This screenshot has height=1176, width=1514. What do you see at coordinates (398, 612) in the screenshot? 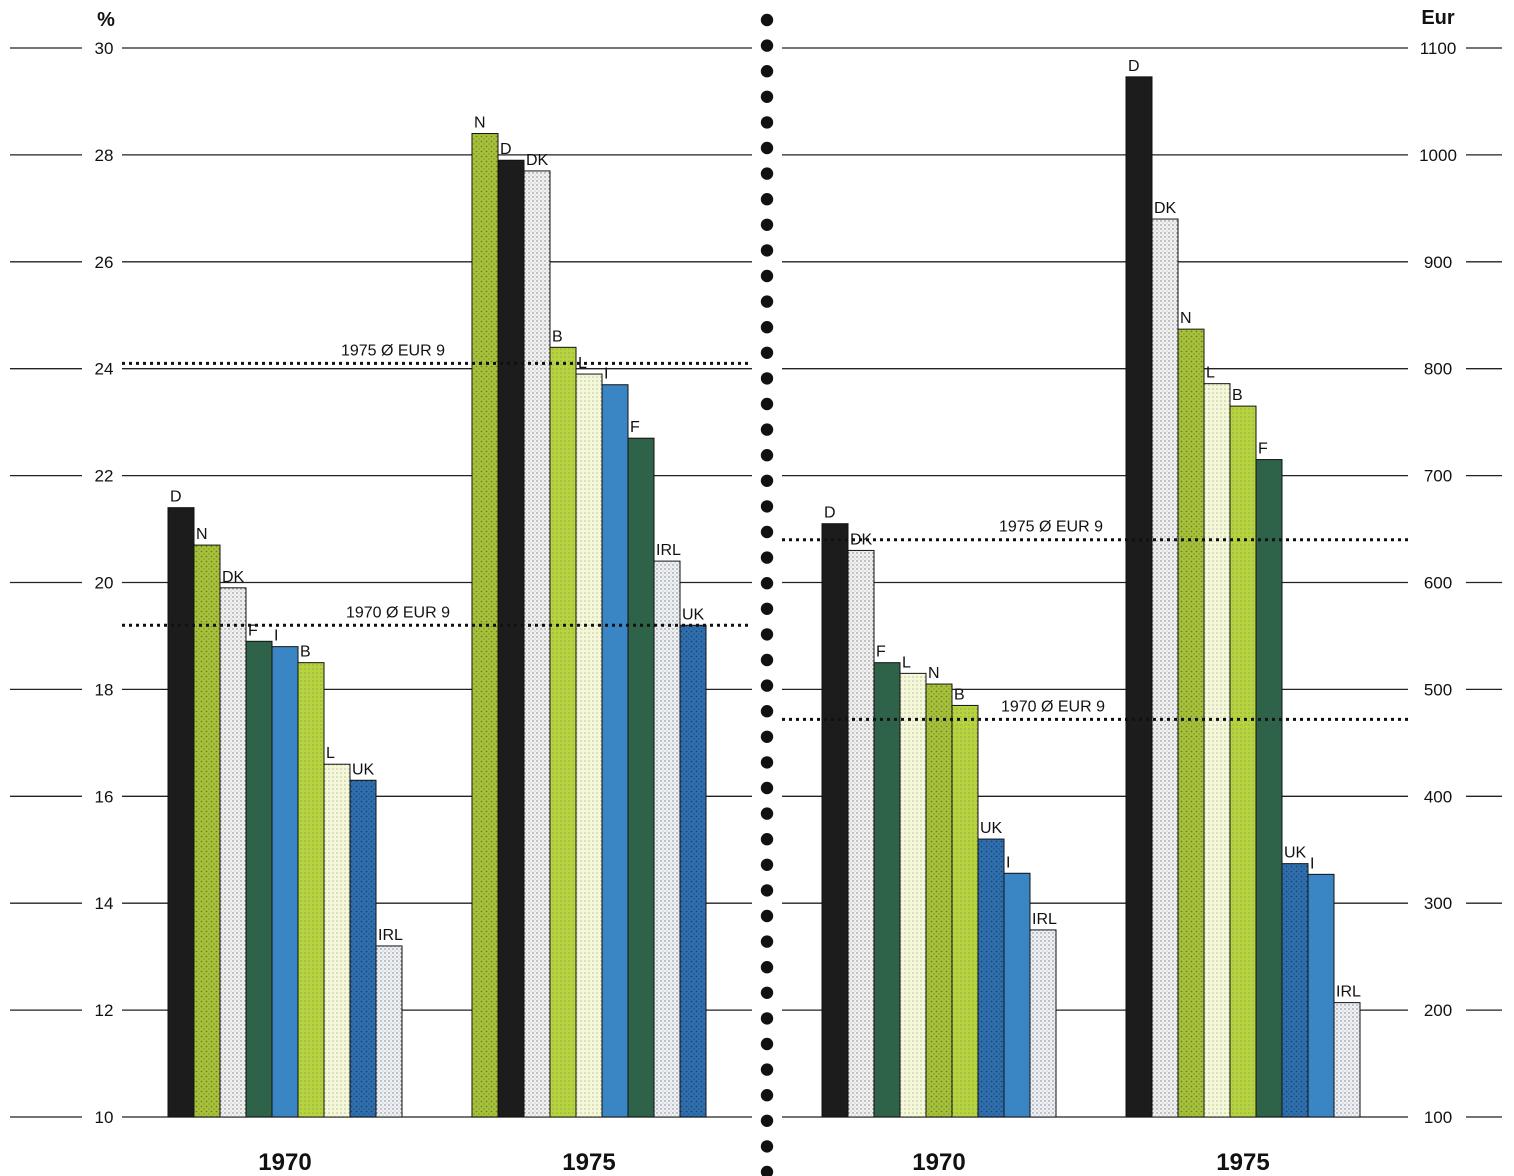
I see `average-label: 1970 Ø EUR 9` at bounding box center [398, 612].